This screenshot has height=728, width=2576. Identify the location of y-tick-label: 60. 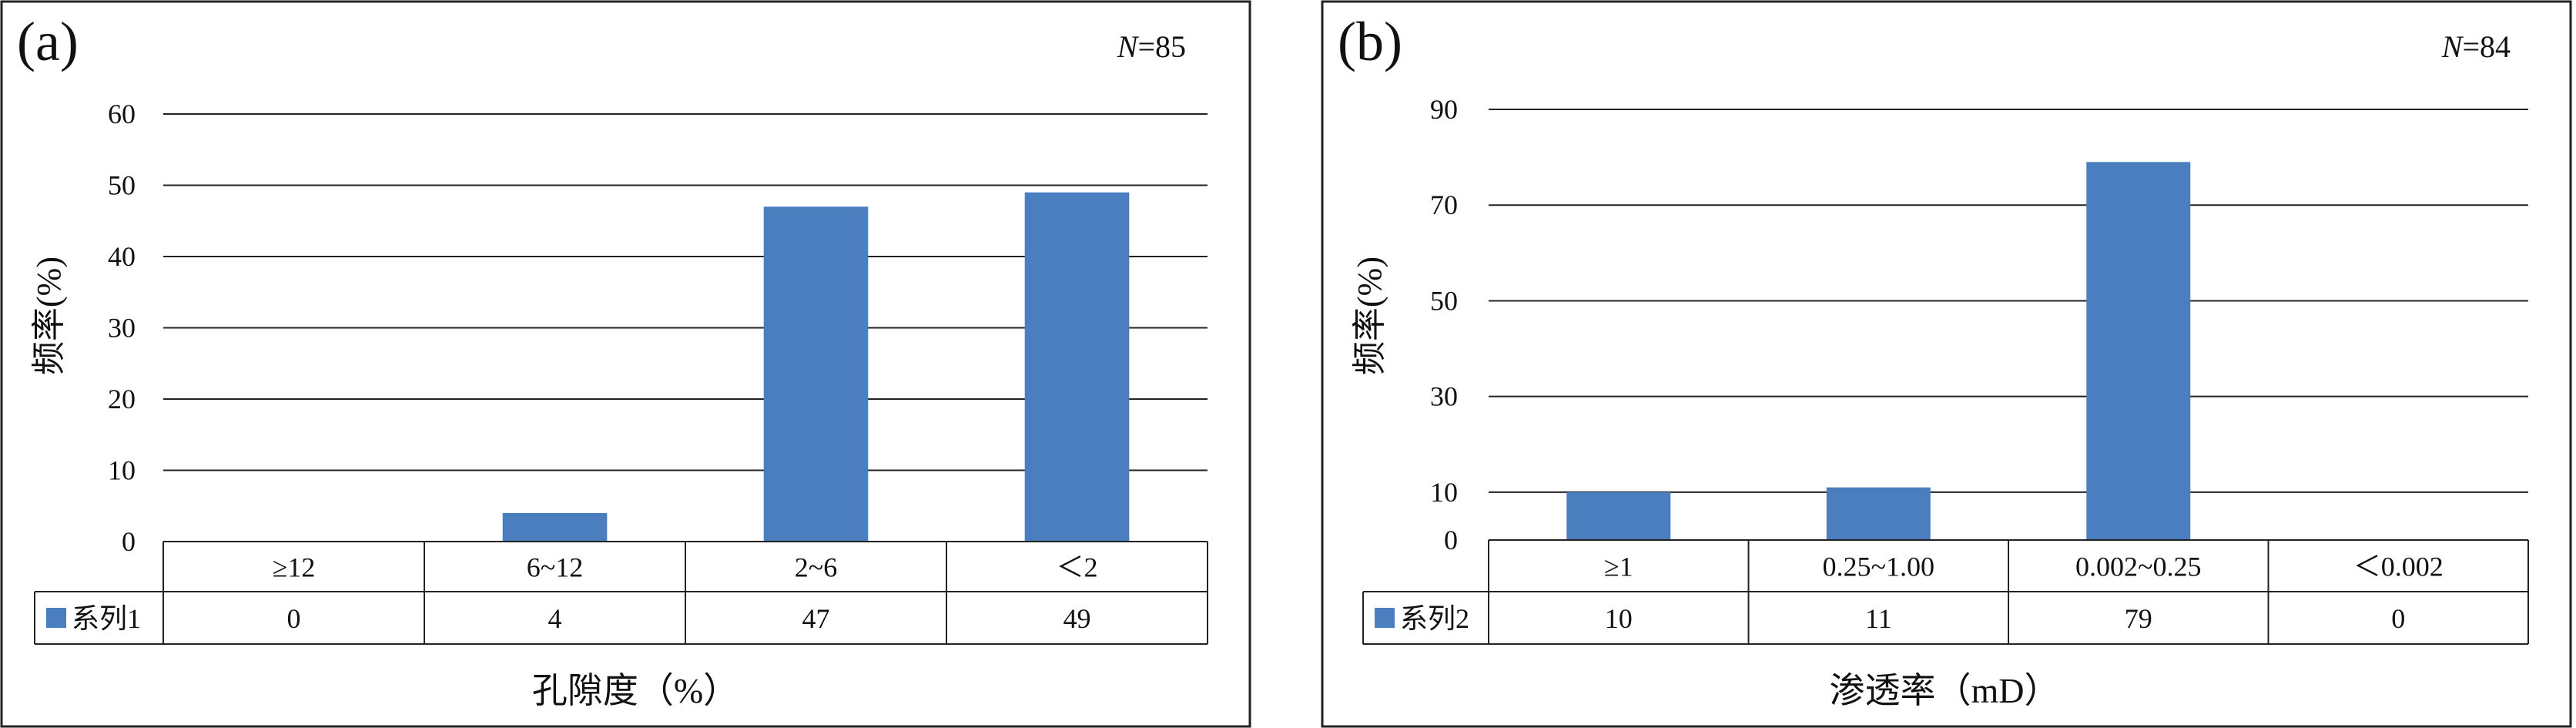
(122, 114).